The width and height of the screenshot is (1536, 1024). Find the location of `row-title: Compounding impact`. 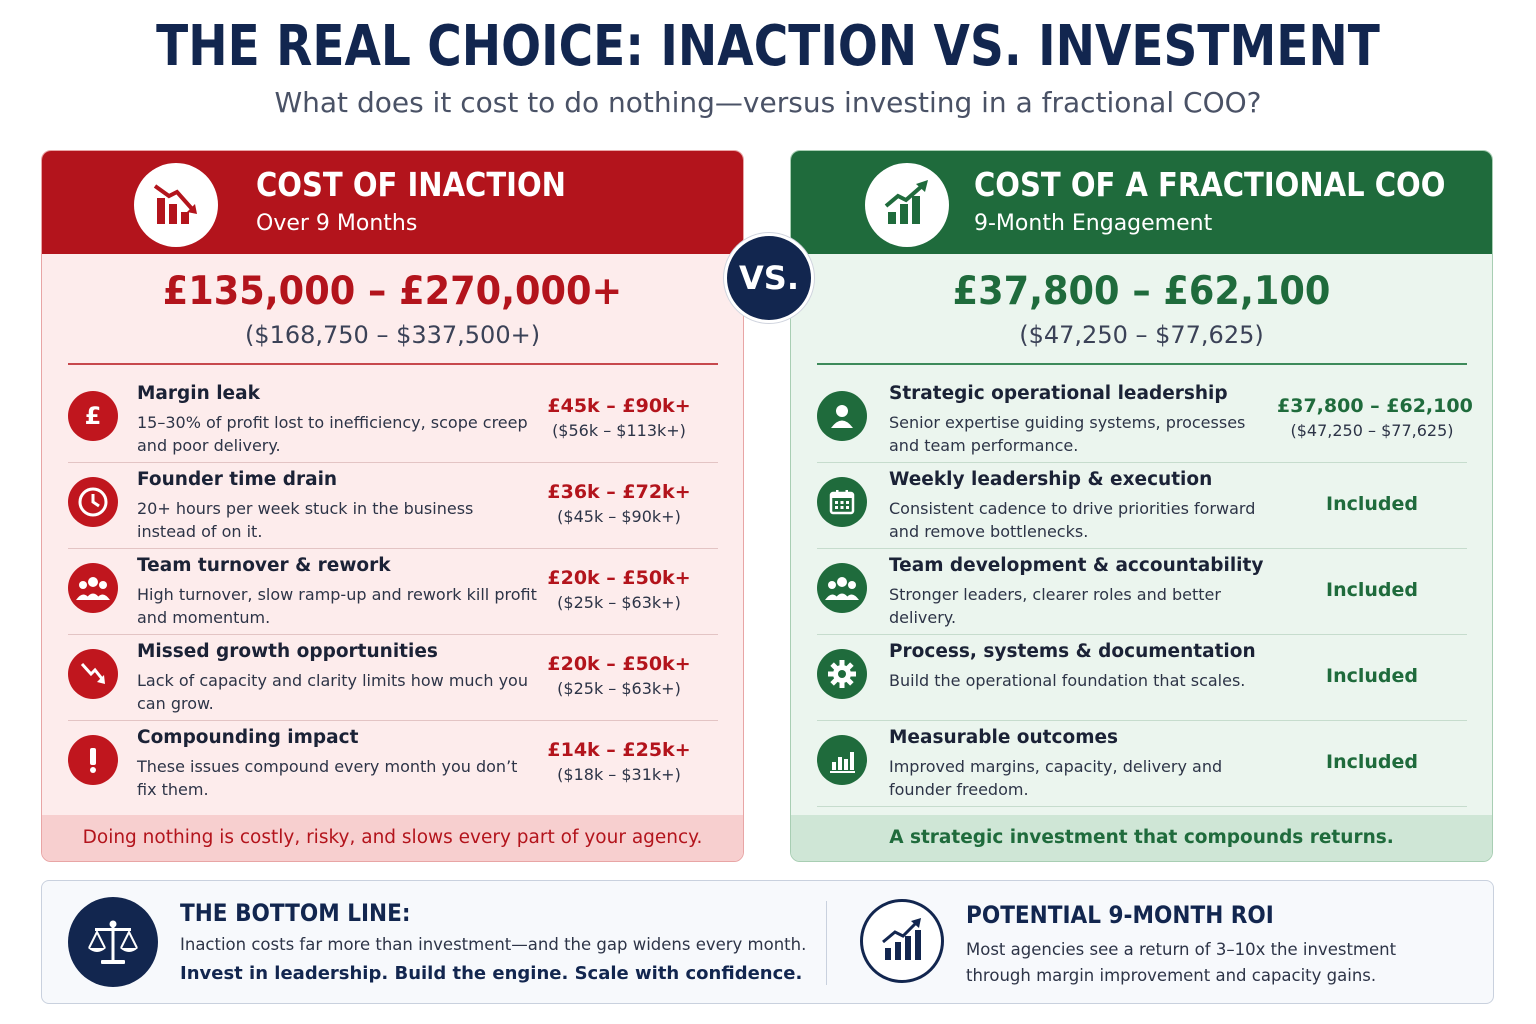

row-title: Compounding impact is located at coordinates (248, 737).